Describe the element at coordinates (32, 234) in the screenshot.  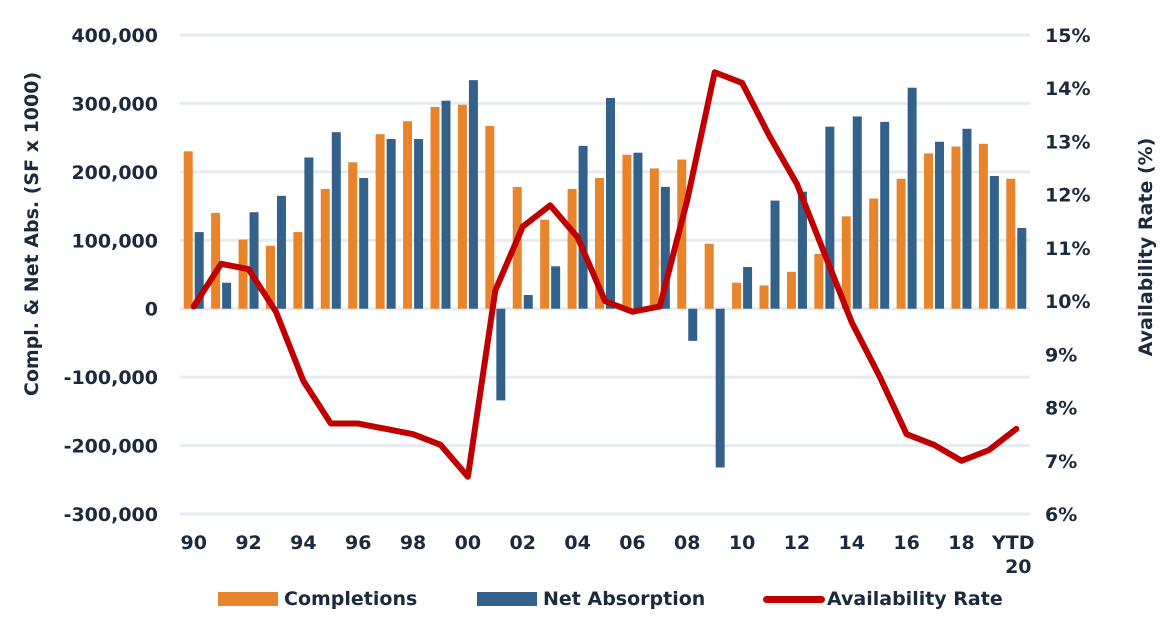
I see `left-axis-title: Compl. & Net Abs. (SF x 1000)` at that location.